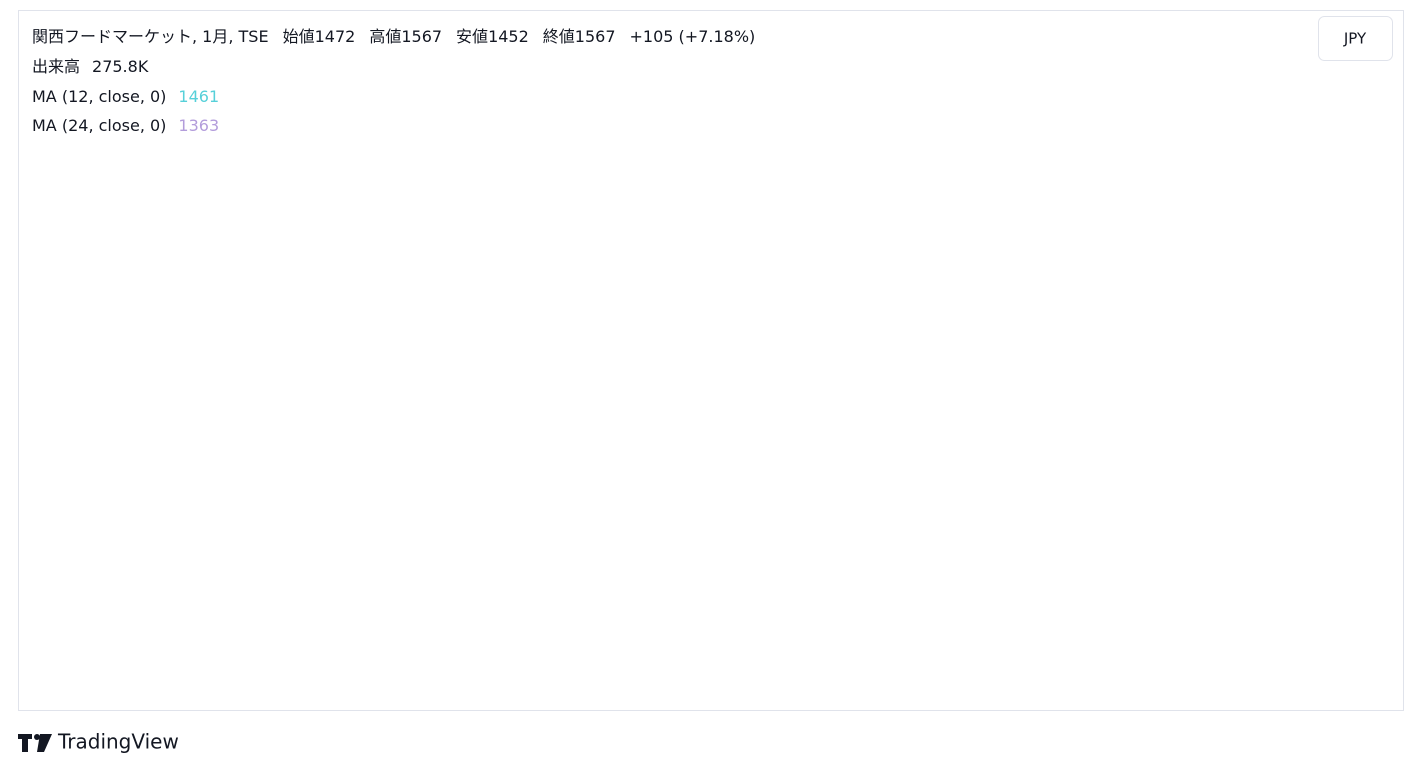 This screenshot has height=772, width=1420. Describe the element at coordinates (472, 36) in the screenshot. I see `ohlc-label: 安値` at that location.